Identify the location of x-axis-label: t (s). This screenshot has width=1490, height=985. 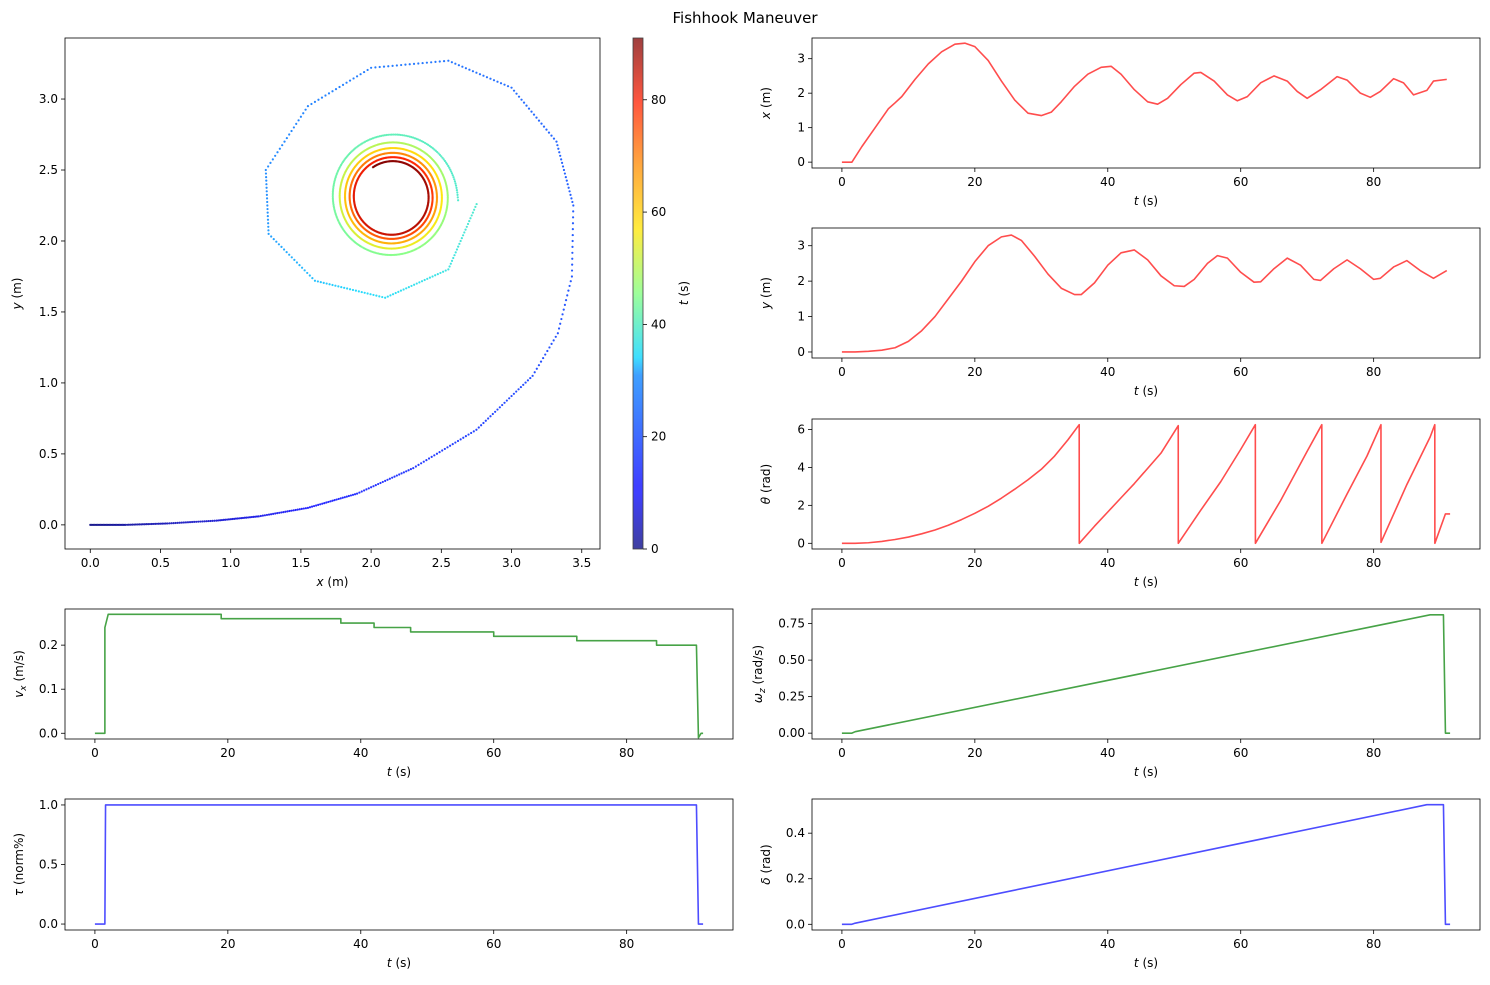
(1146, 391).